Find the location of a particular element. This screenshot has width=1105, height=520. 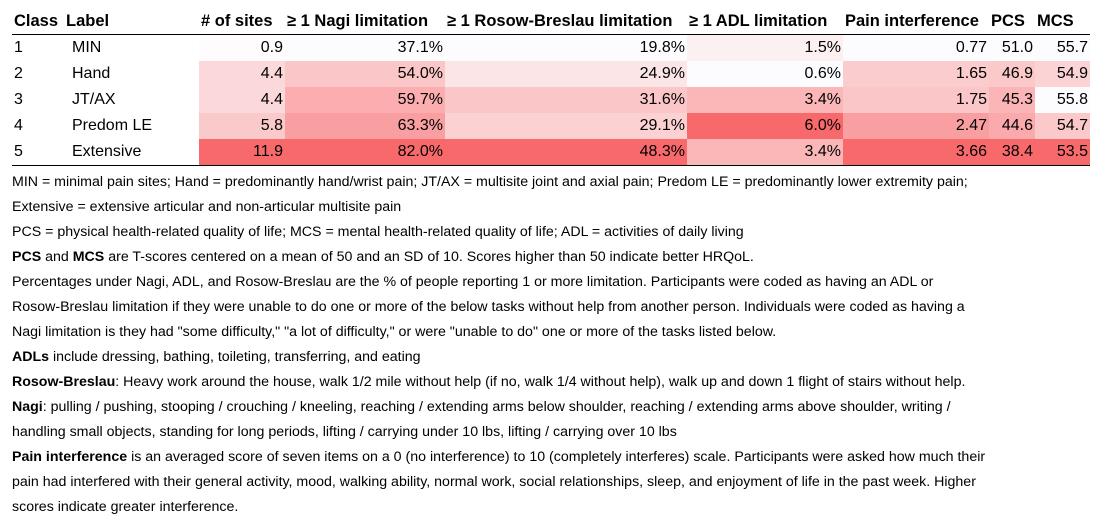

cell-class: 5 is located at coordinates (38, 152).